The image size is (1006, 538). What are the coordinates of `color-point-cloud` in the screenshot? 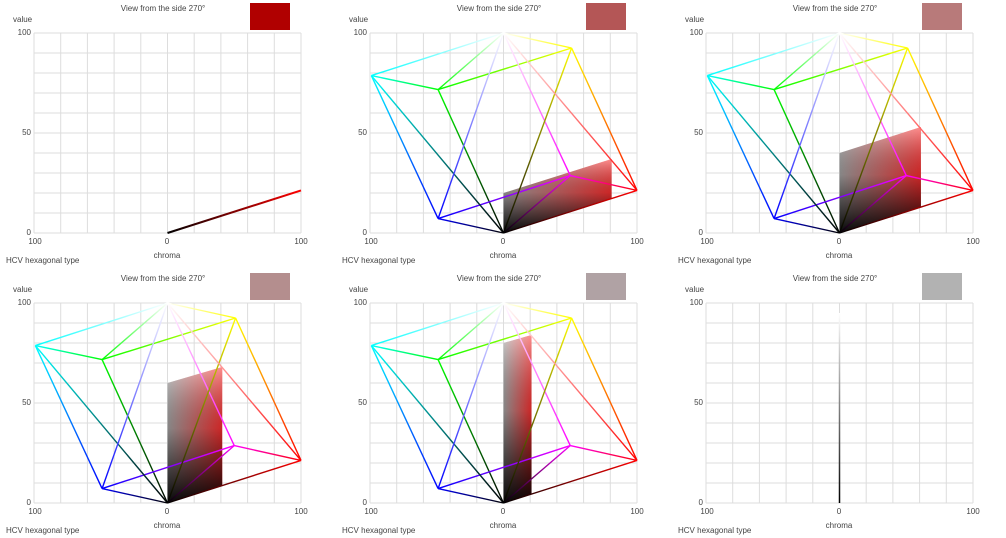 It's located at (234, 211).